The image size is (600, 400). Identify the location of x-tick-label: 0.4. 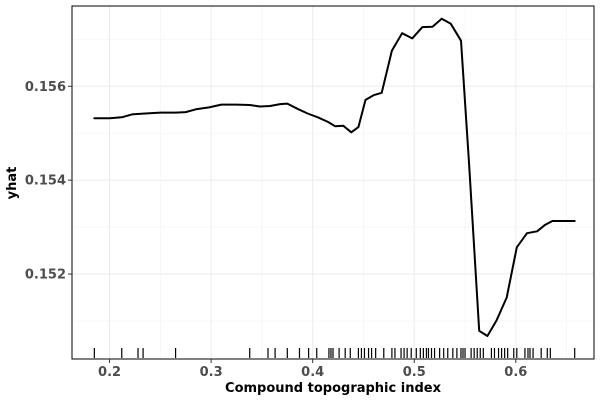
(312, 372).